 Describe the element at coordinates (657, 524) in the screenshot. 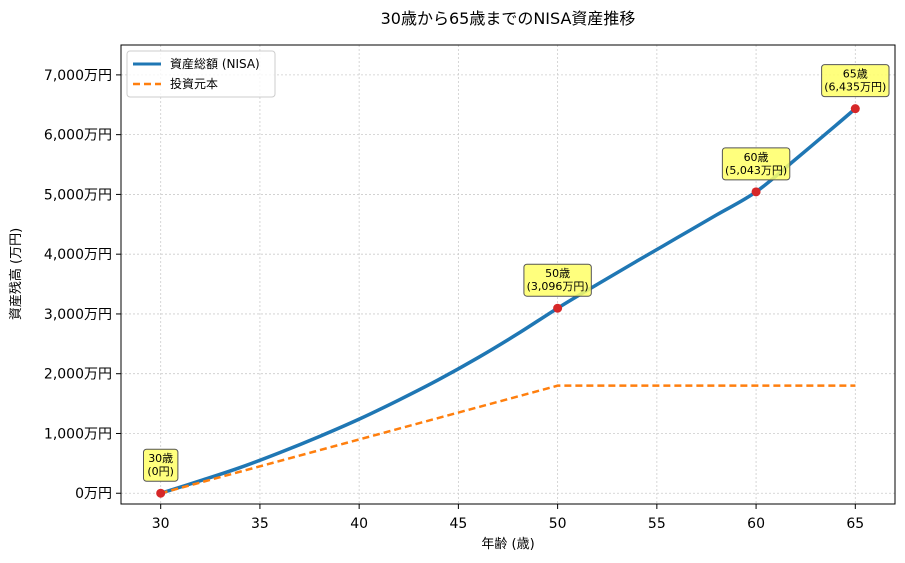

I see `x-tick-label: 55` at that location.